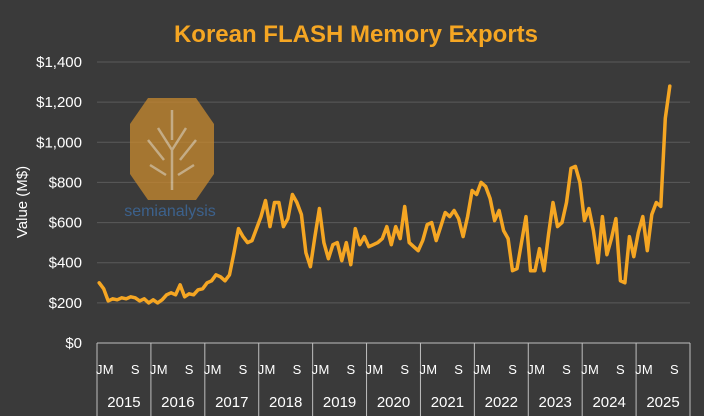 The height and width of the screenshot is (416, 704). What do you see at coordinates (231, 402) in the screenshot?
I see `year-tick-label: 2017` at bounding box center [231, 402].